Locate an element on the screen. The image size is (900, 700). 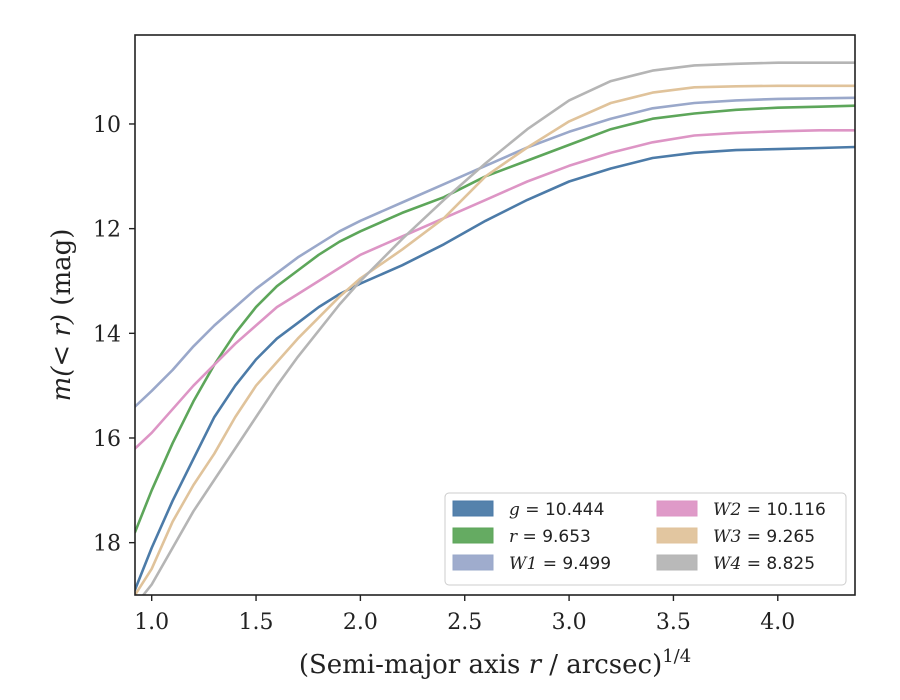
legend-label-g: g = 10.444 is located at coordinates (556, 510).